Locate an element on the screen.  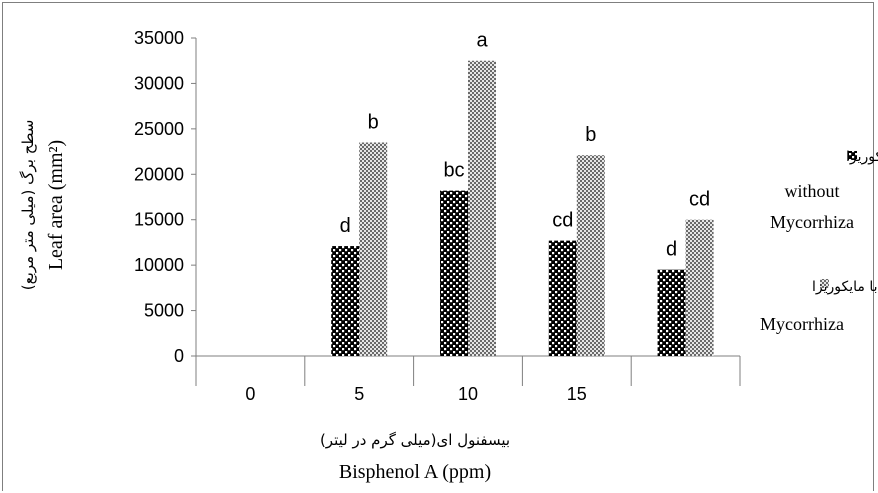
x-tick-labels: 0 5 10 15 is located at coordinates (415, 394).